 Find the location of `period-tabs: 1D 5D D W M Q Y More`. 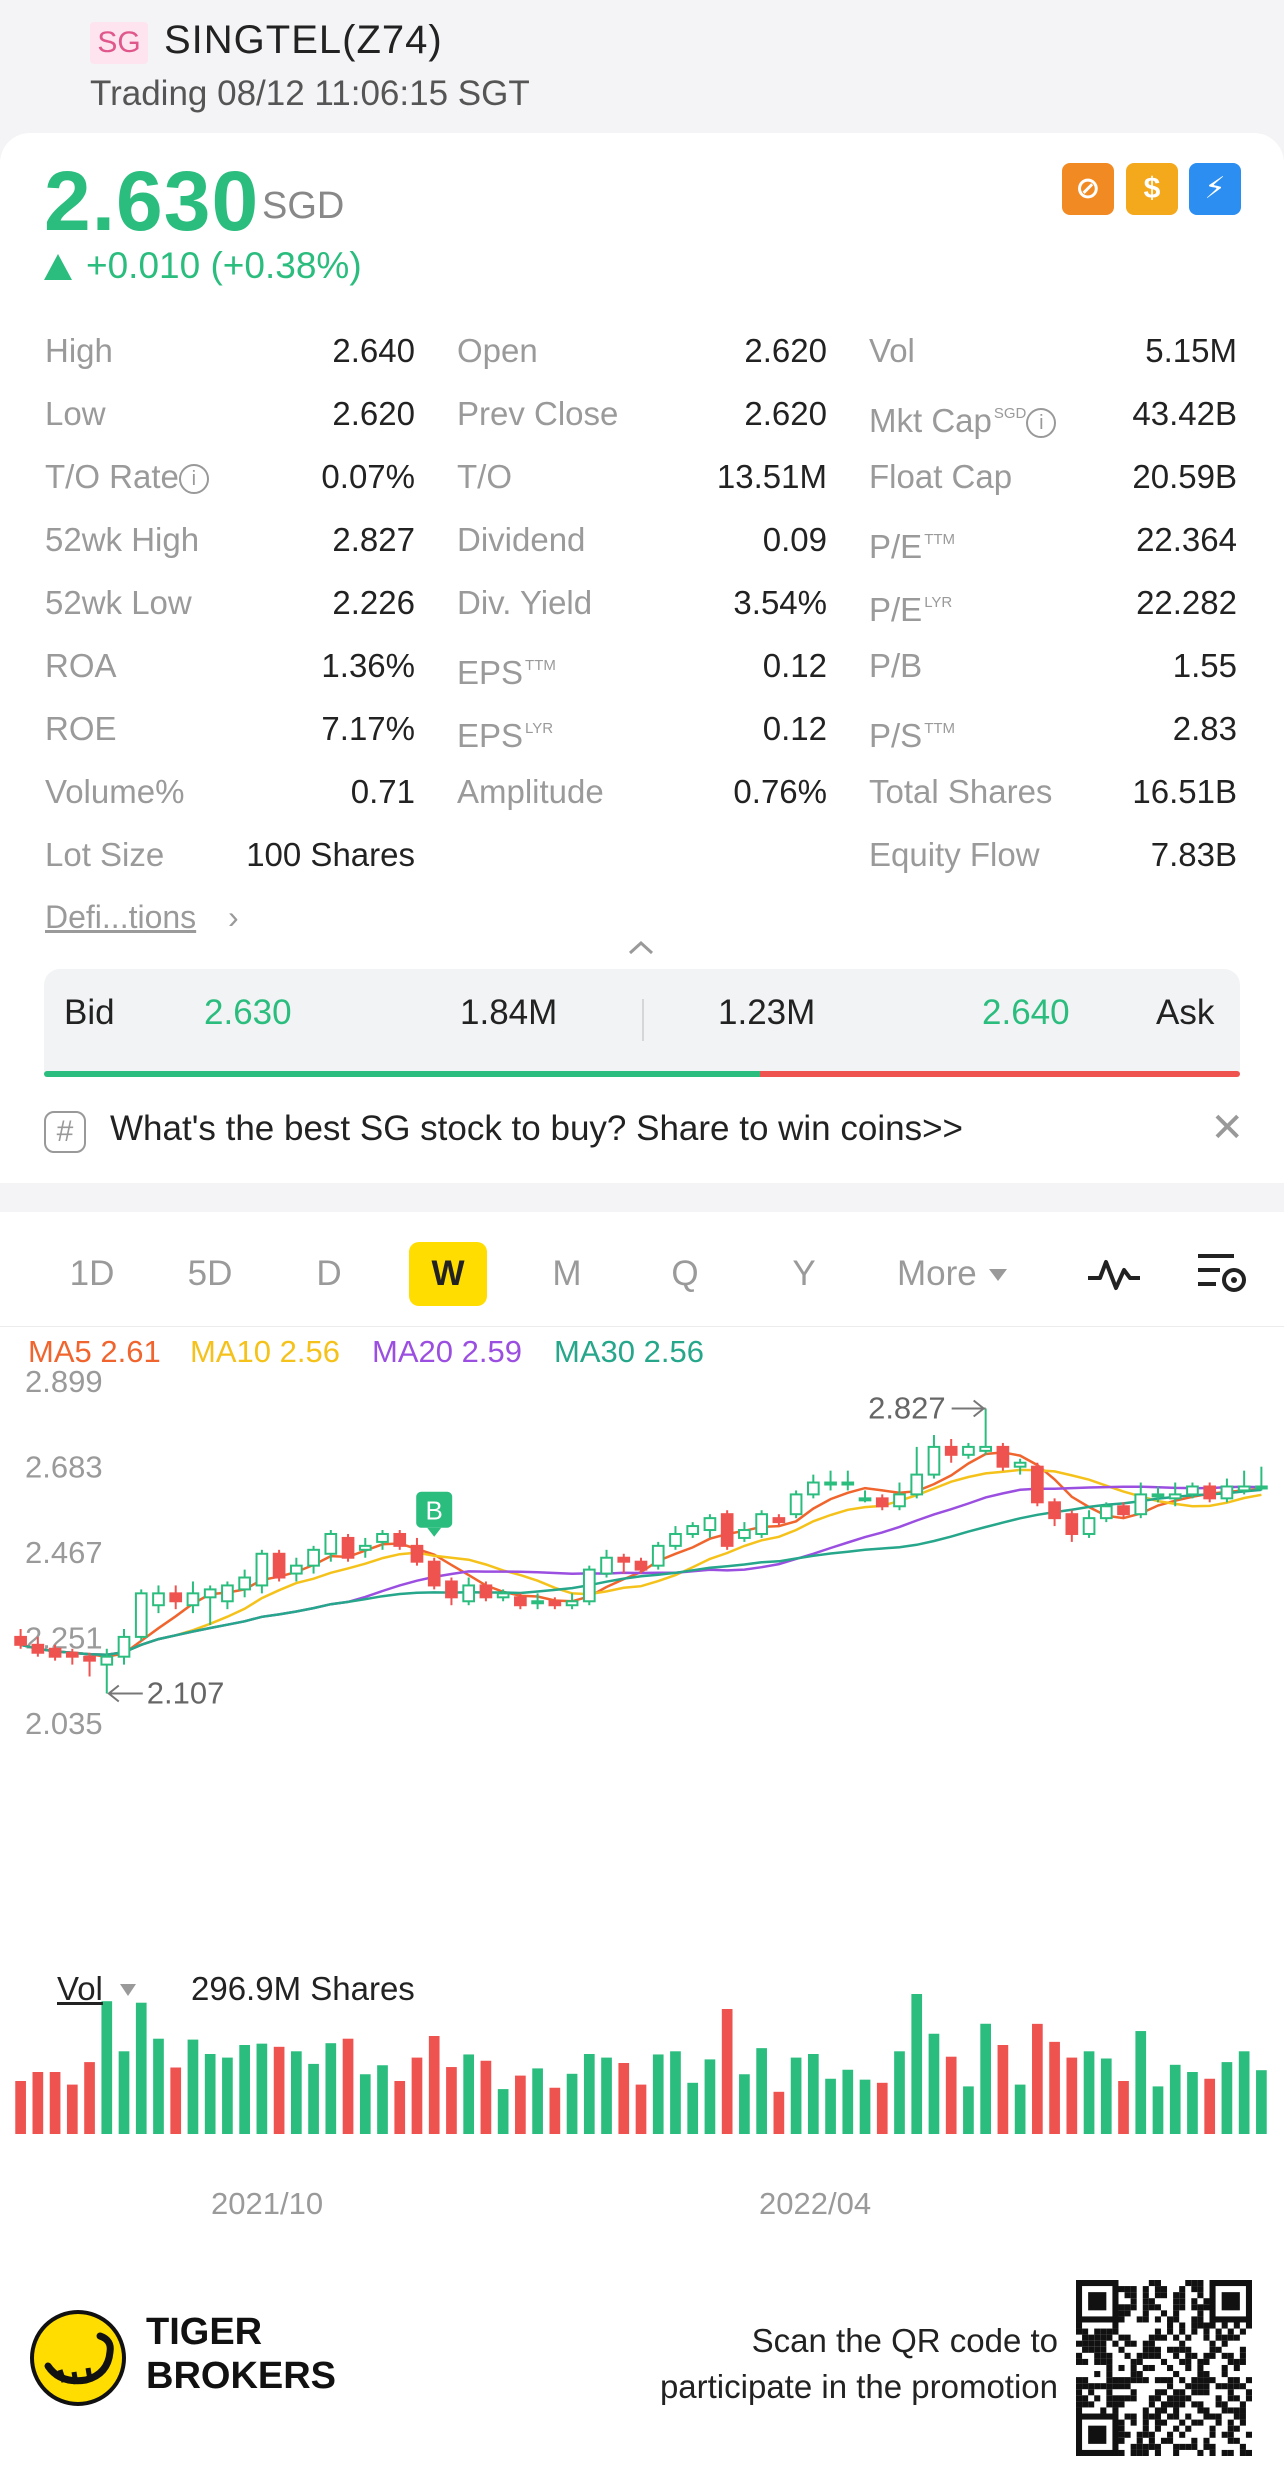

period-tabs: 1D 5D D W M Q Y More is located at coordinates (642, 1269).